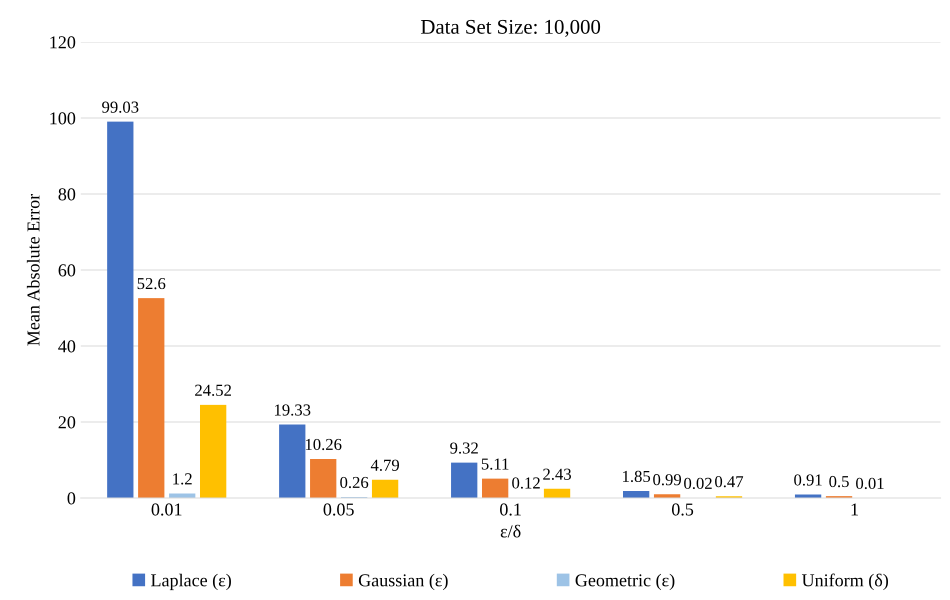 The image size is (950, 600). I want to click on data-label: 0.5, so click(839, 482).